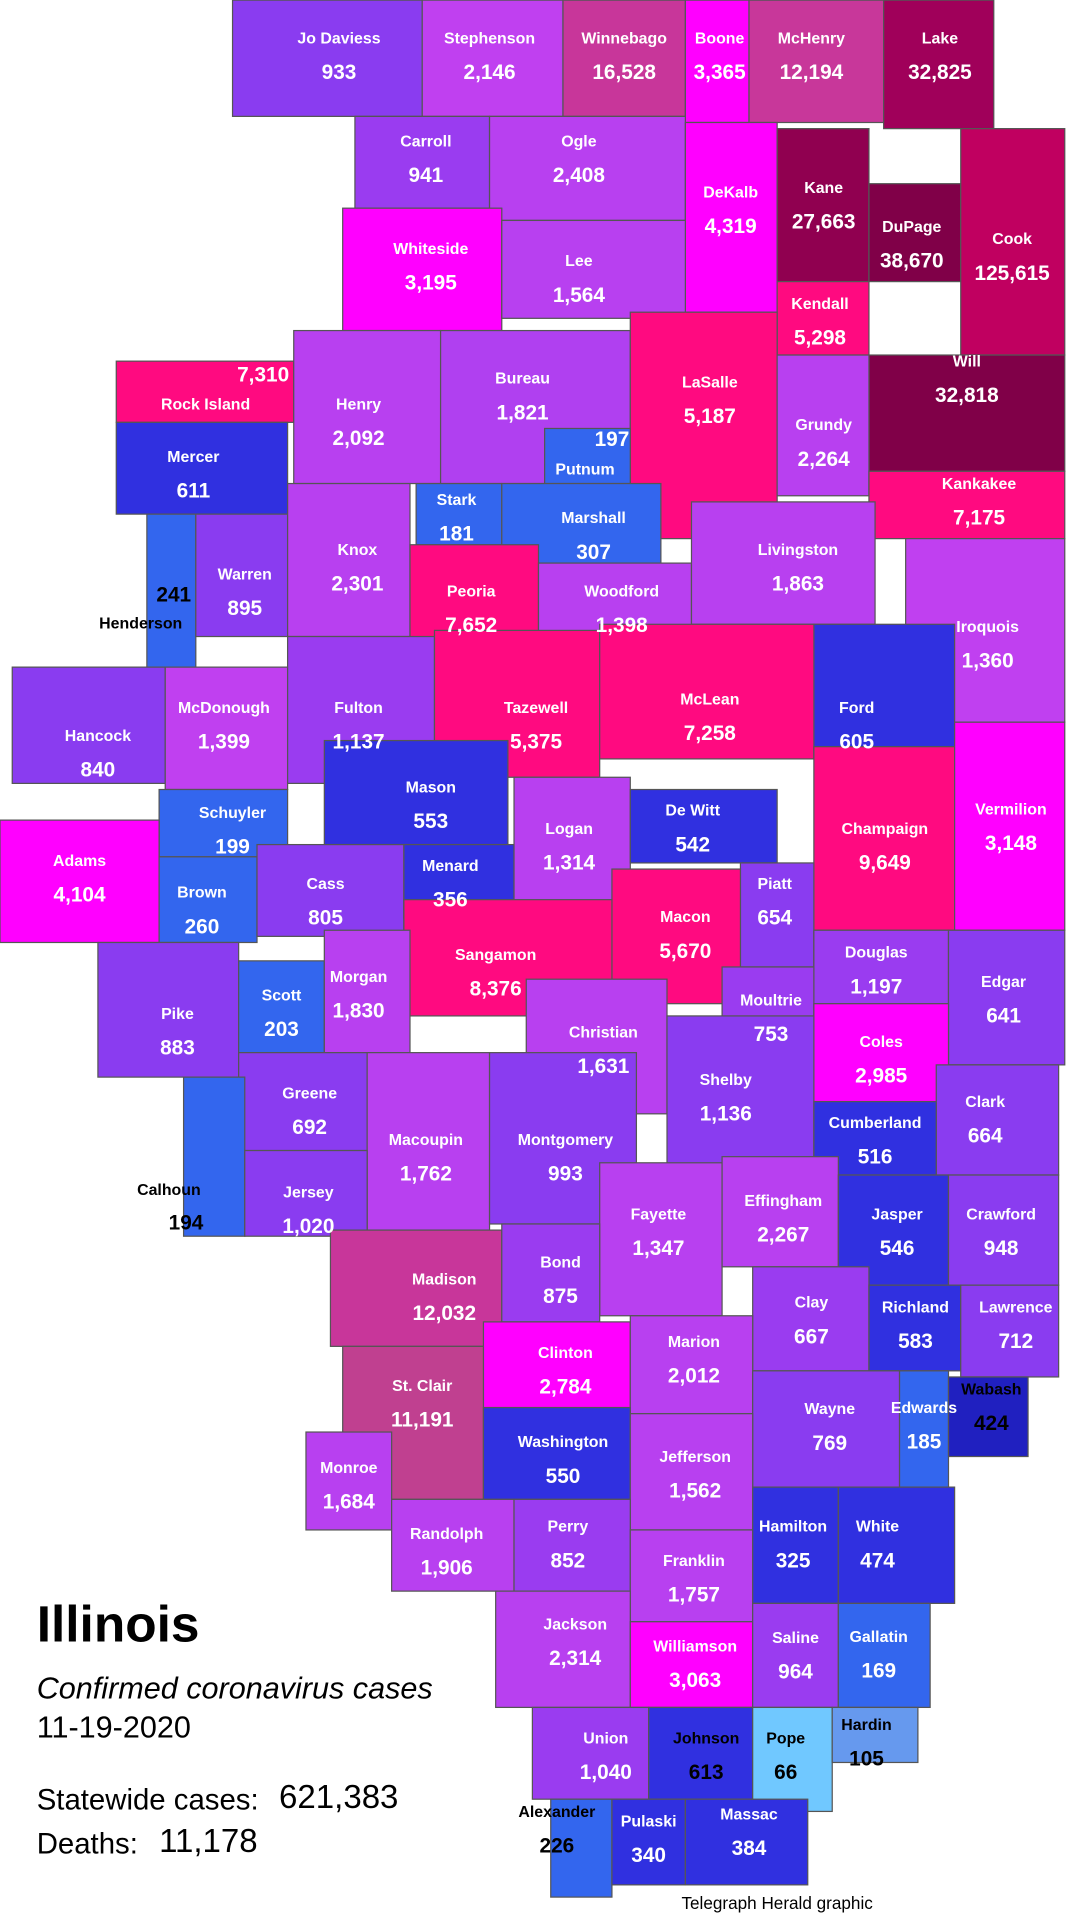 This screenshot has width=1077, height=1925. Describe the element at coordinates (940, 38) in the screenshot. I see `county-name: Lake` at that location.